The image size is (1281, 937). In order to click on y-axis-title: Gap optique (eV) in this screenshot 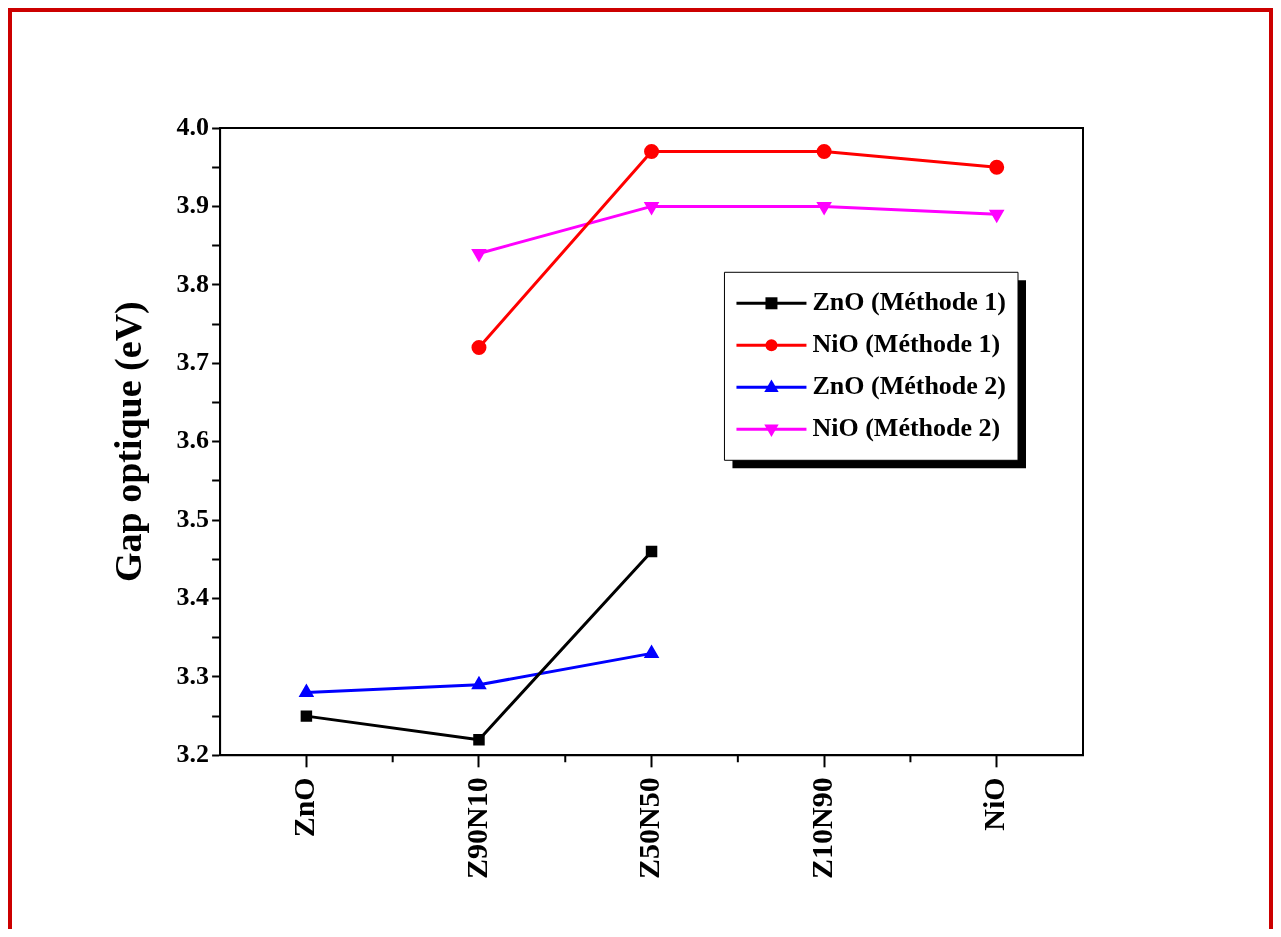, I will do `click(128, 442)`.